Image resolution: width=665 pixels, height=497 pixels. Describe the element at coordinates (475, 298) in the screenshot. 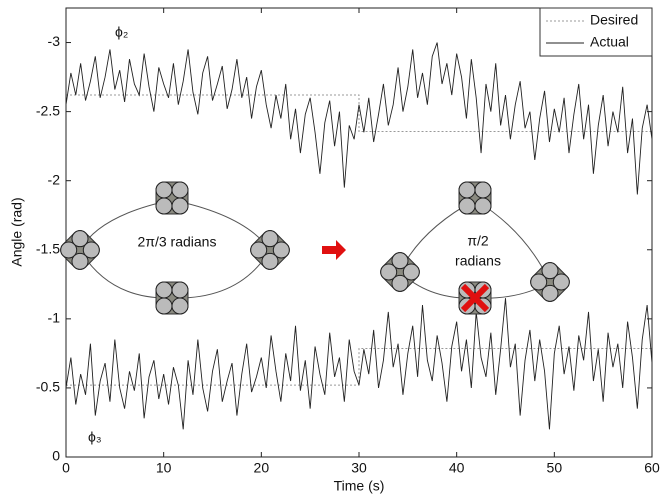

I see `failure-mark` at that location.